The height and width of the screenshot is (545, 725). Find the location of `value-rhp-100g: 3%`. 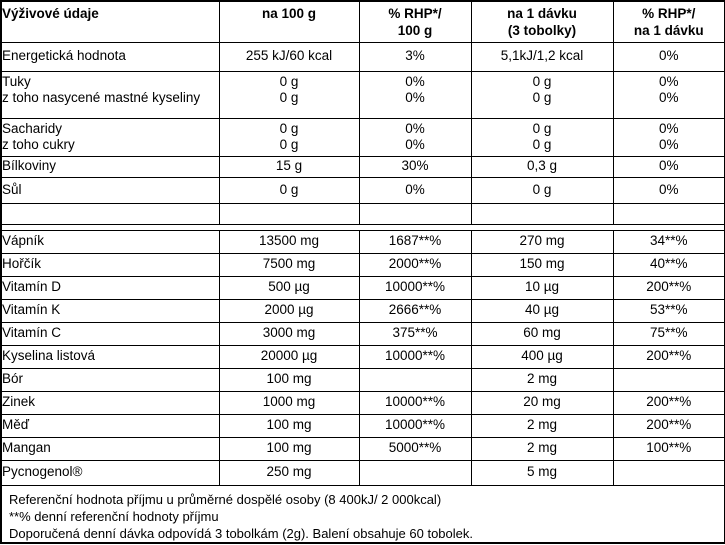

value-rhp-100g: 3% is located at coordinates (415, 56).